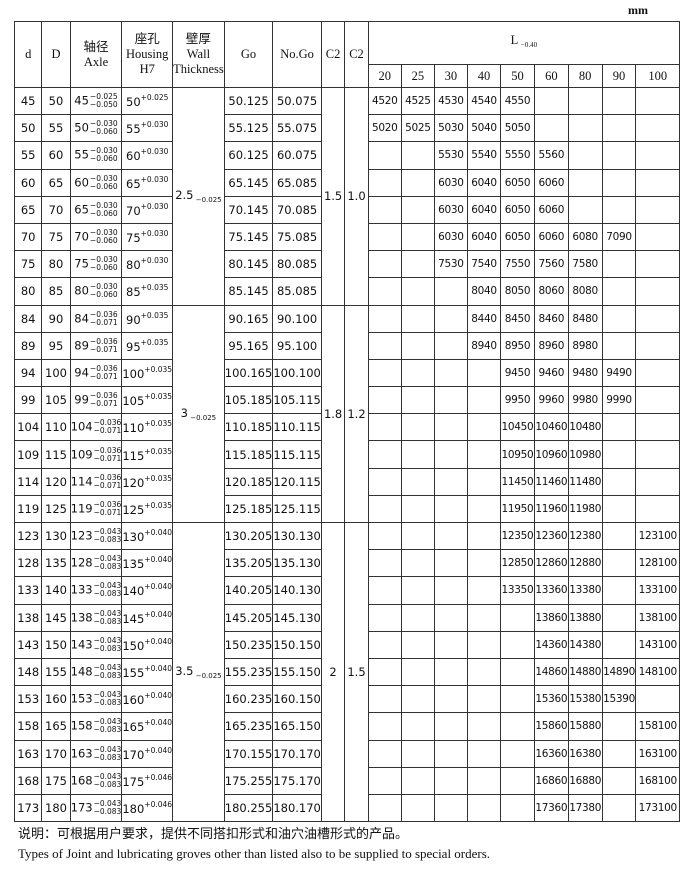 The width and height of the screenshot is (680, 873). I want to click on cell-length-20: 5020, so click(384, 128).